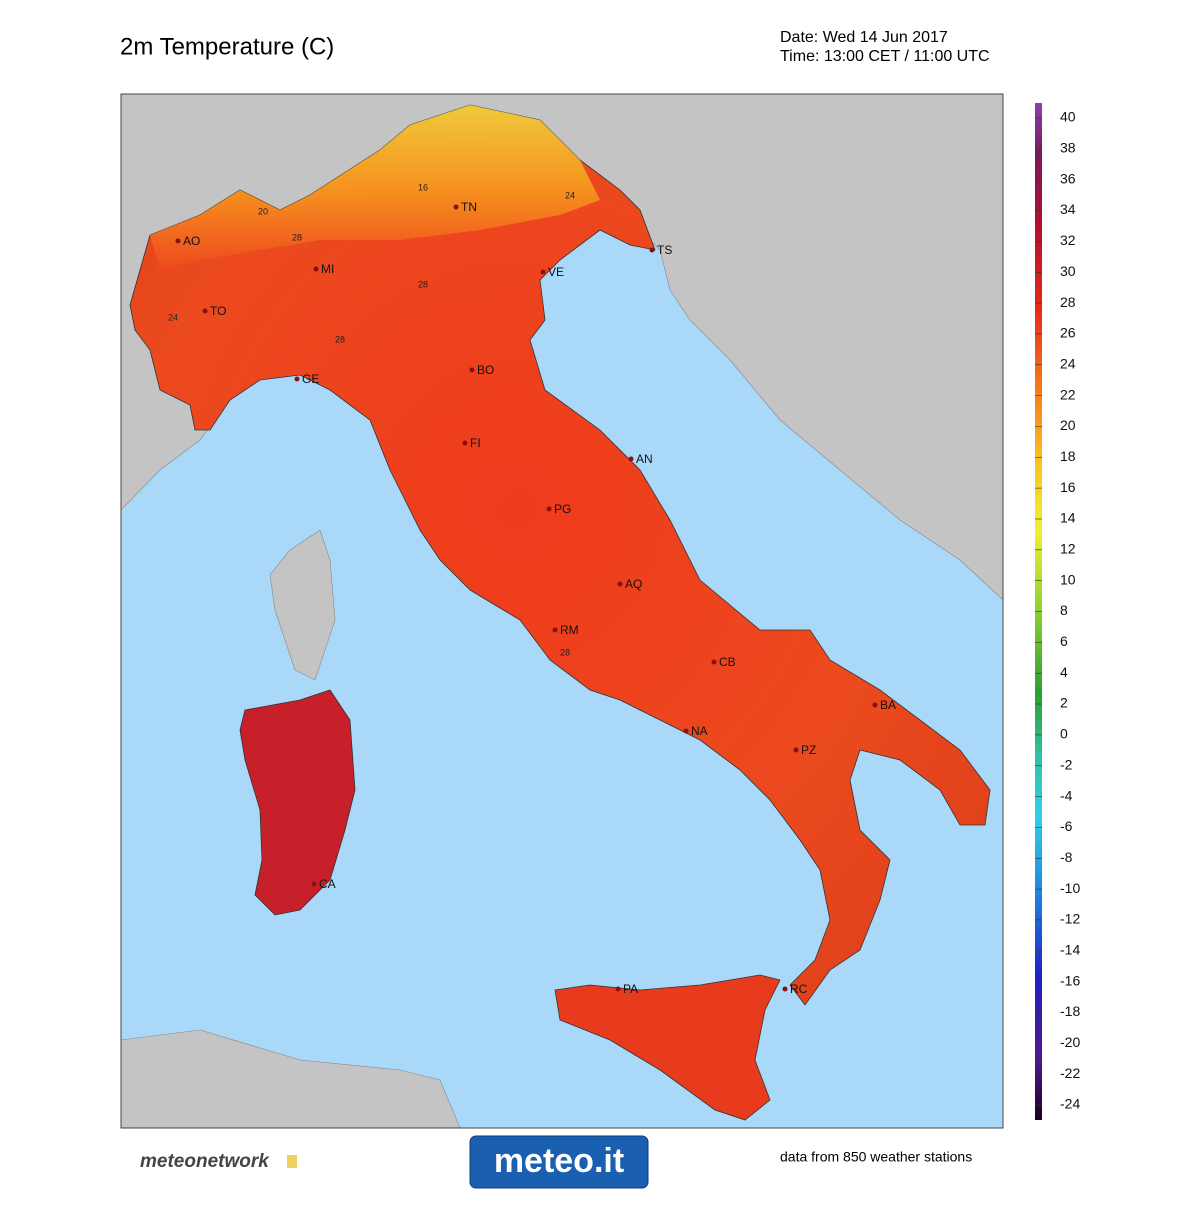  I want to click on city-label: AQ, so click(633, 584).